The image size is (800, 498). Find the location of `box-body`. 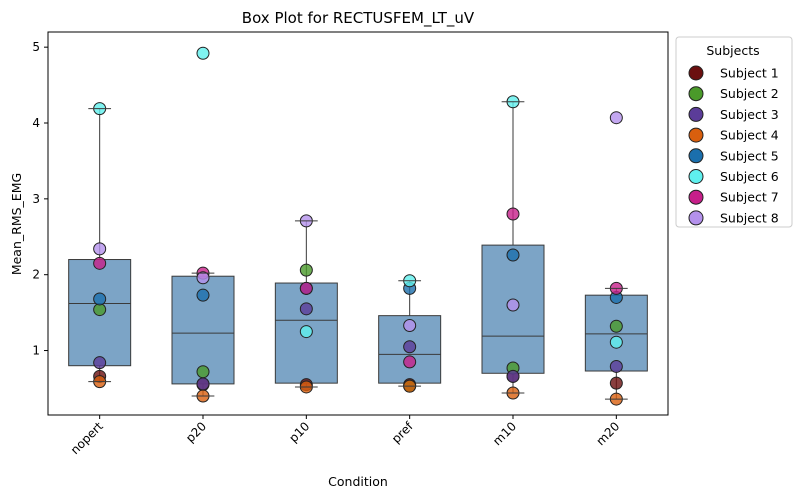

box-body is located at coordinates (616, 333).